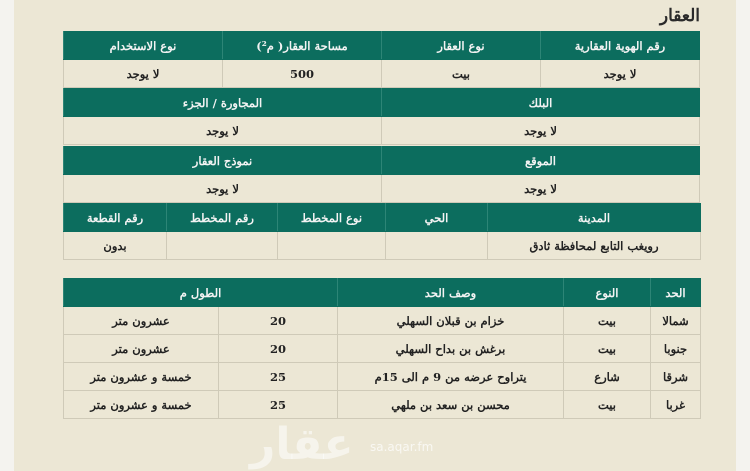  I want to click on header-cell: المجاورة / الجزء, so click(222, 102).